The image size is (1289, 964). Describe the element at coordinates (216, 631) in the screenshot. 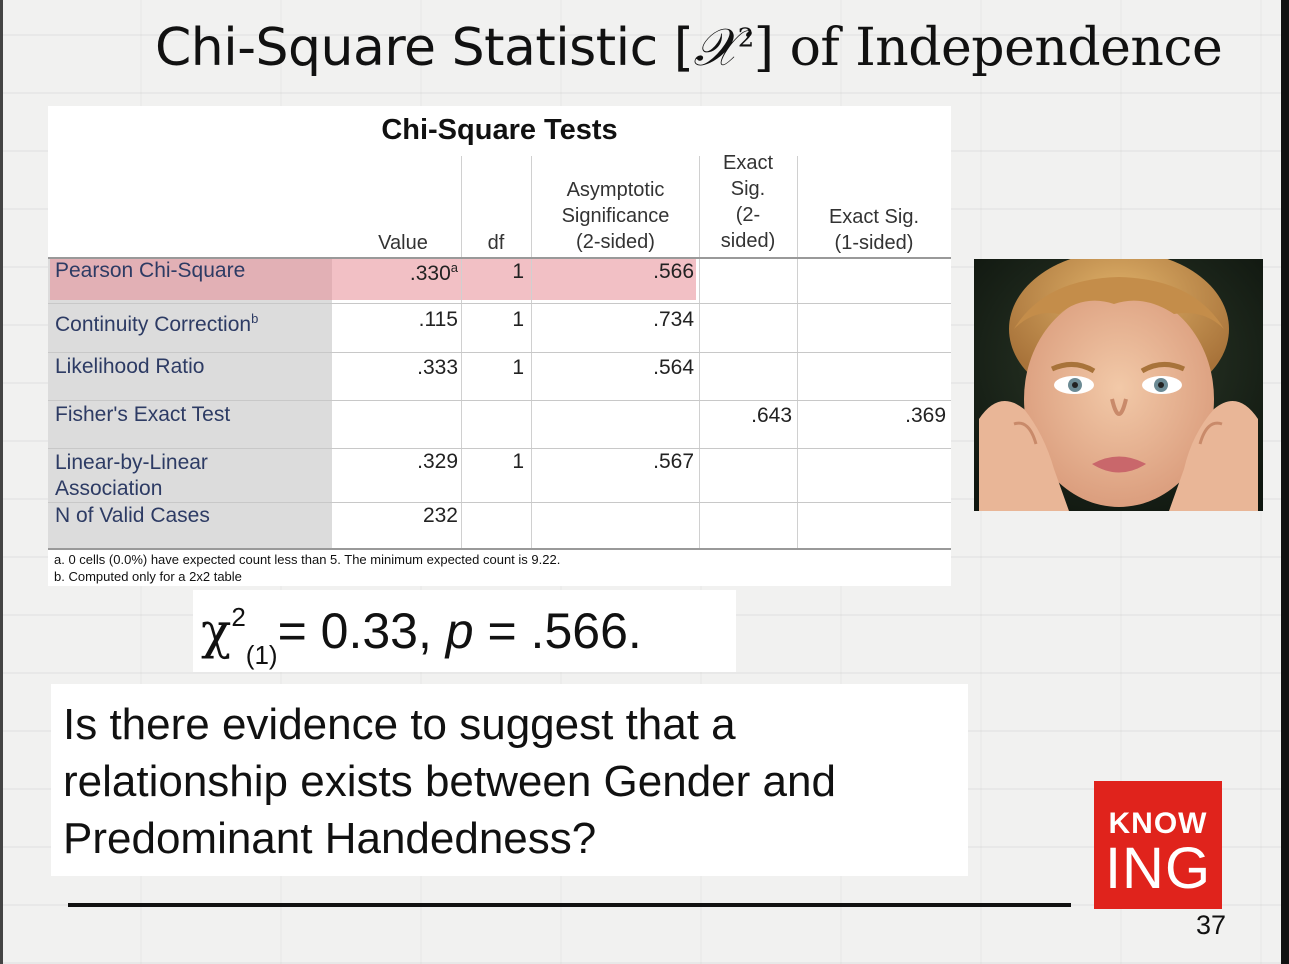

I see `chi-symbol: χ` at that location.